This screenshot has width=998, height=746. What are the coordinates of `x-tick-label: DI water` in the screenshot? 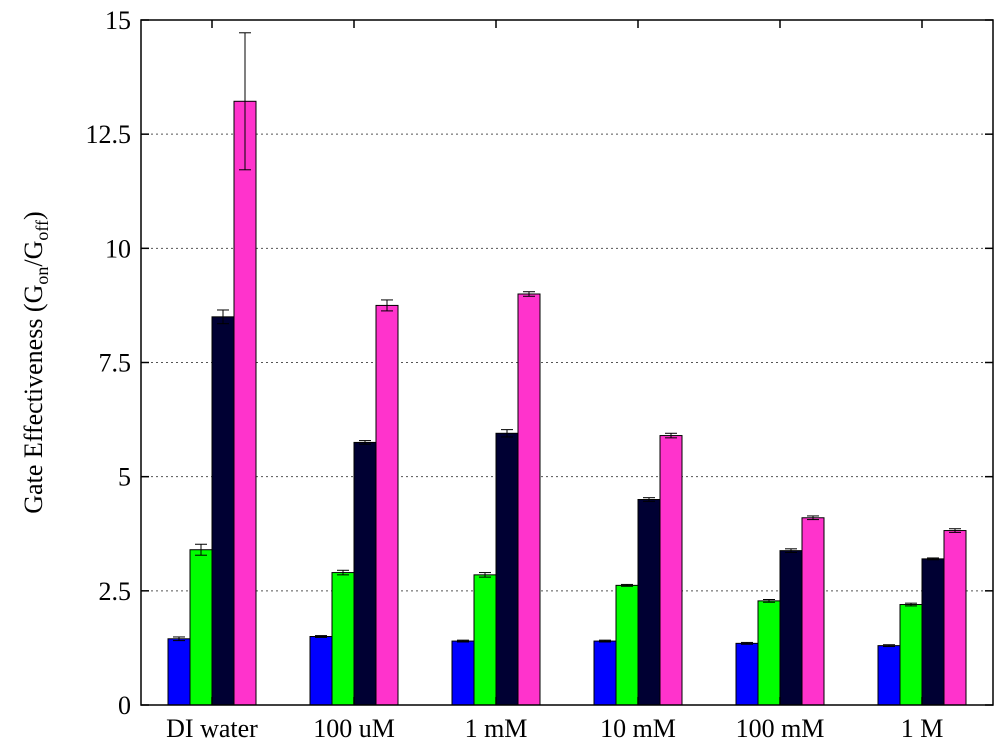 It's located at (212, 728).